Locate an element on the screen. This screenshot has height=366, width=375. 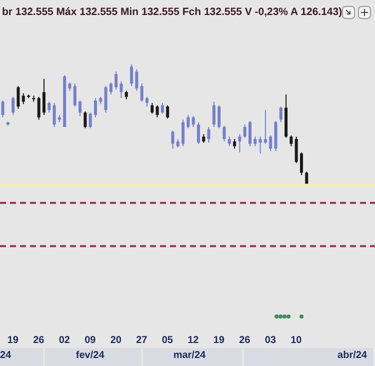
x-tick-label: 09 is located at coordinates (90, 340).